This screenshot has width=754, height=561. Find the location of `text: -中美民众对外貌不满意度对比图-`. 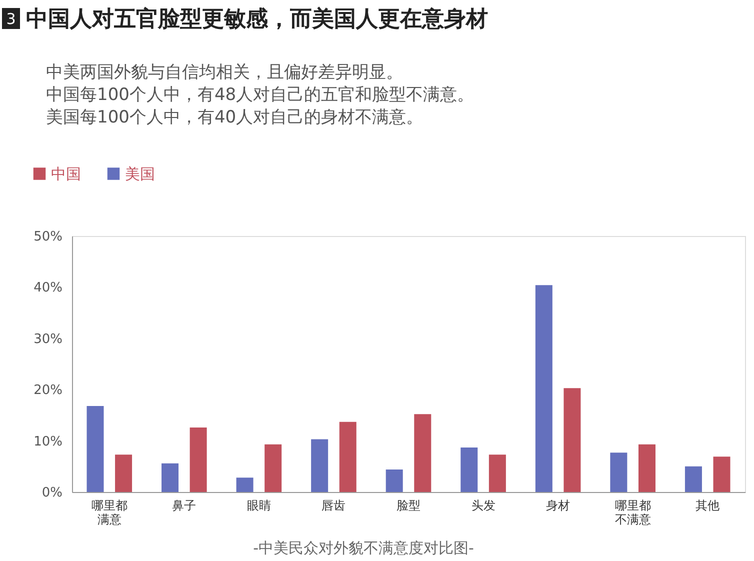

text: -中美民众对外貌不满意度对比图- is located at coordinates (363, 548).